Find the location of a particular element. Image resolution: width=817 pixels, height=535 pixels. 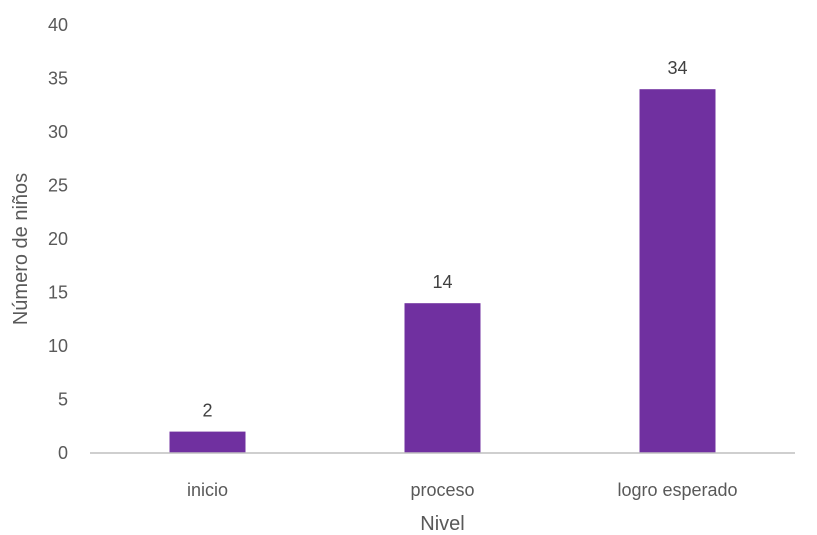

y-tick-label: 10 is located at coordinates (58, 346).